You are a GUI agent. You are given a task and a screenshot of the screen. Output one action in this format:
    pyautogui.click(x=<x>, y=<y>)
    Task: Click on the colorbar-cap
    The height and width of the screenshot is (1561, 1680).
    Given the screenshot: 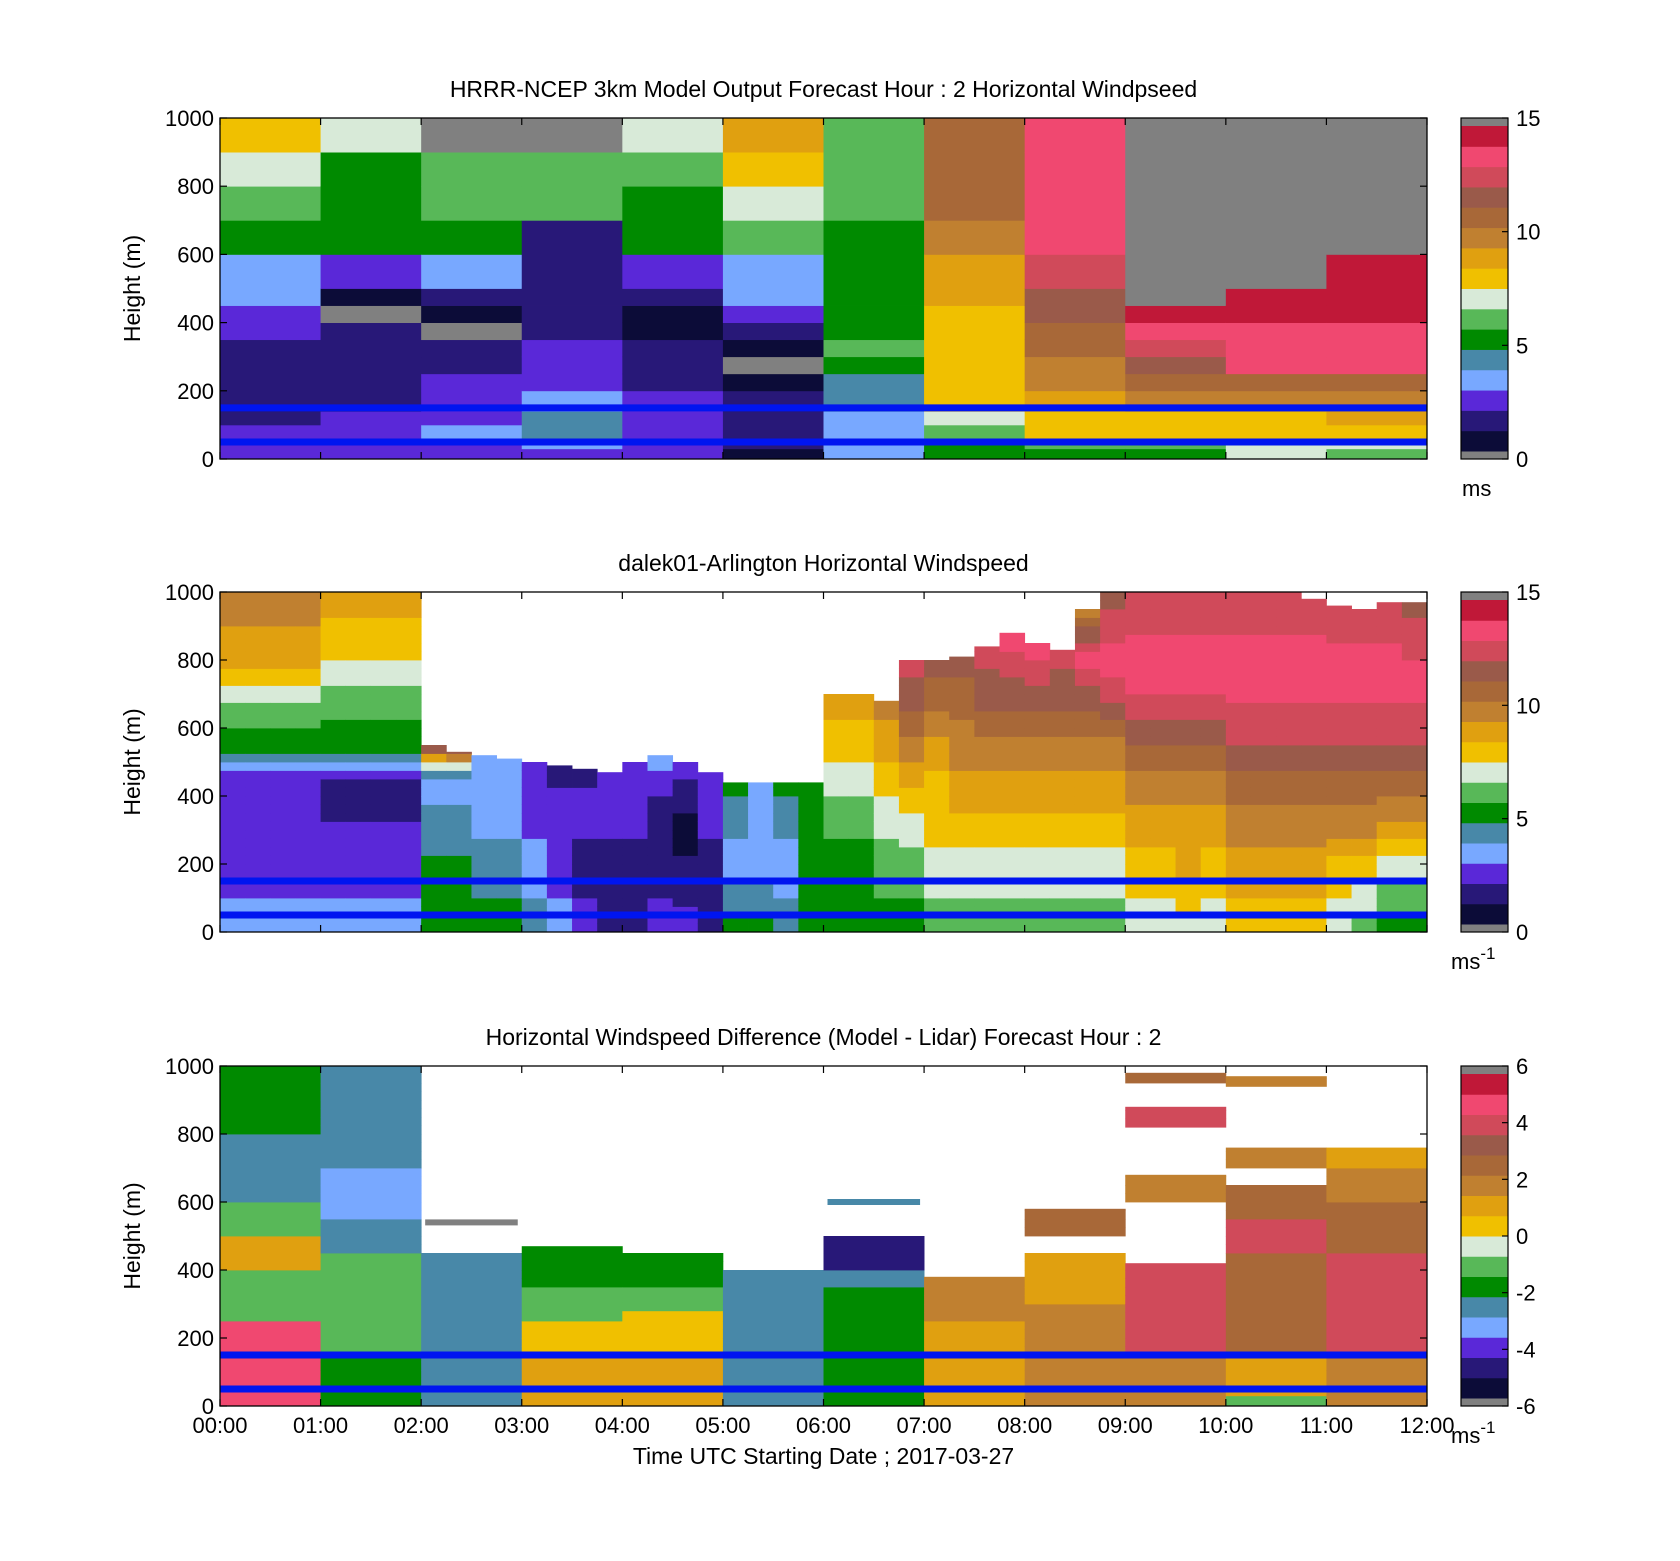 What is the action you would take?
    pyautogui.click(x=1484, y=1402)
    